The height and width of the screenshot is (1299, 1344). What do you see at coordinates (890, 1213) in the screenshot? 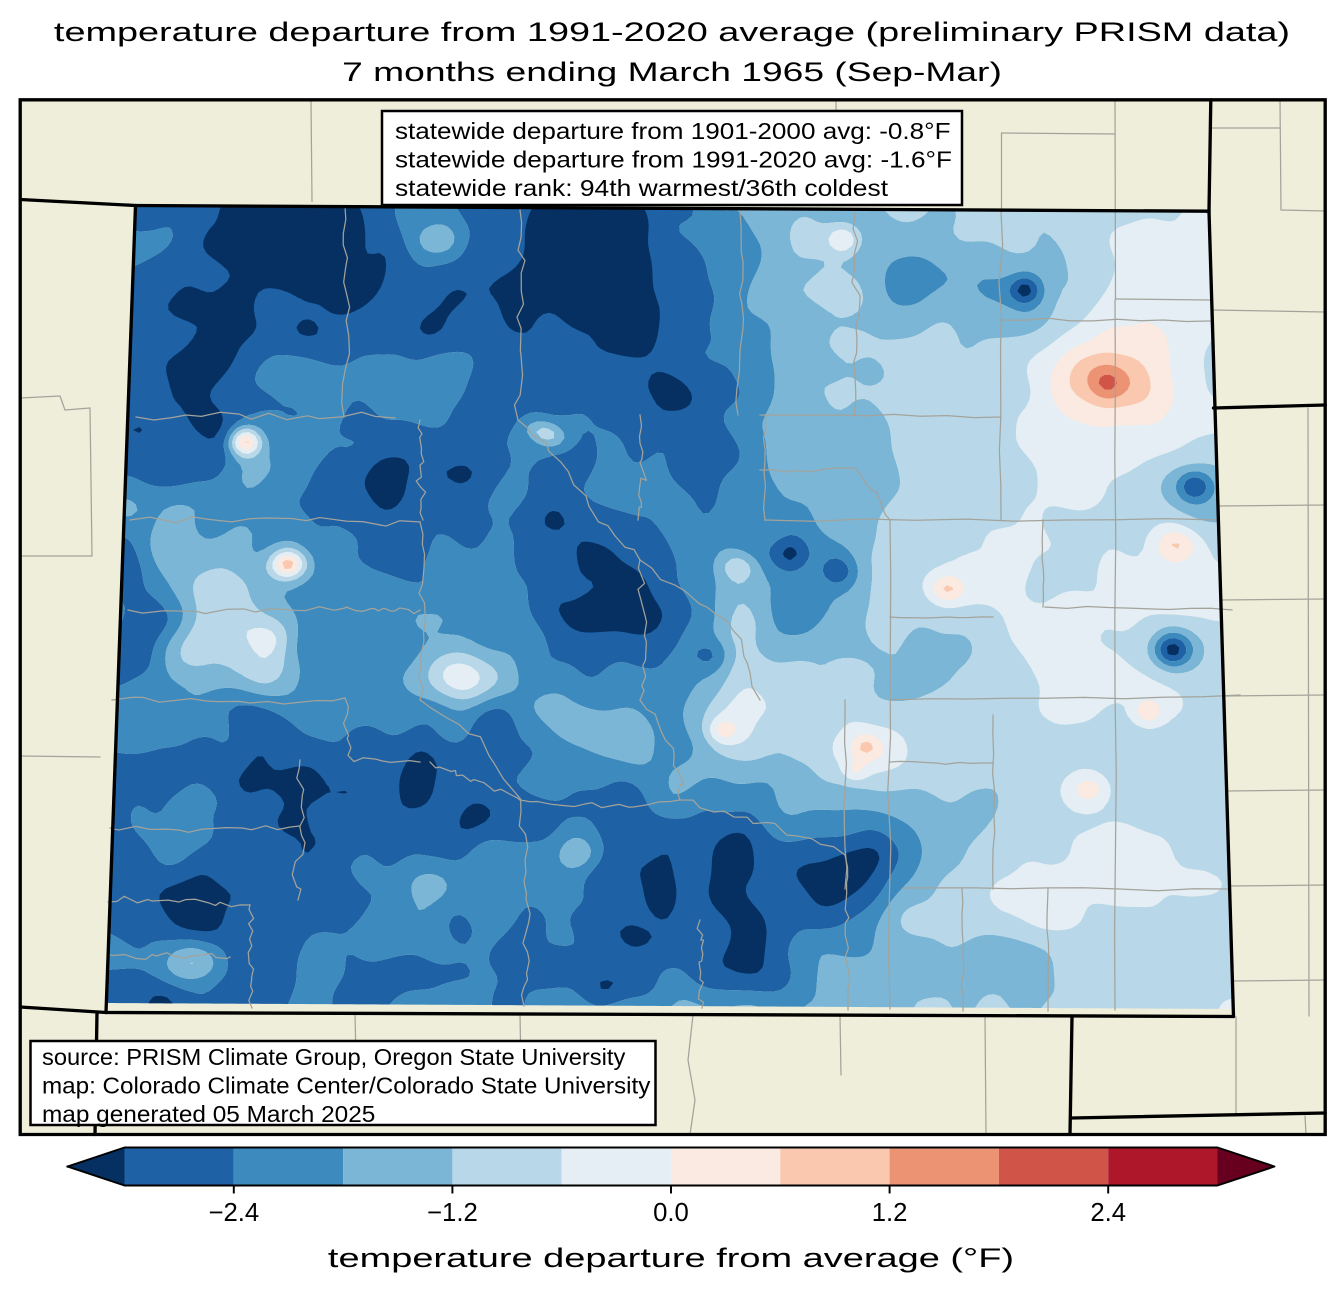
I see `svg-text: 1.2` at bounding box center [890, 1213].